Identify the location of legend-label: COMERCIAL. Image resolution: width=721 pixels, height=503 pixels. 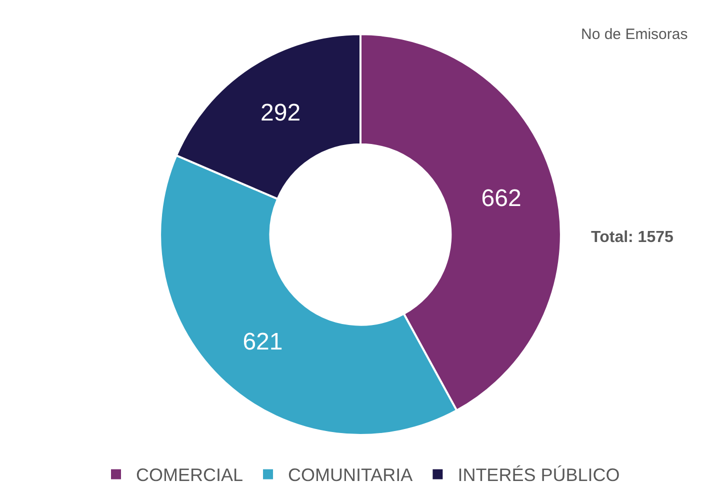
(190, 475).